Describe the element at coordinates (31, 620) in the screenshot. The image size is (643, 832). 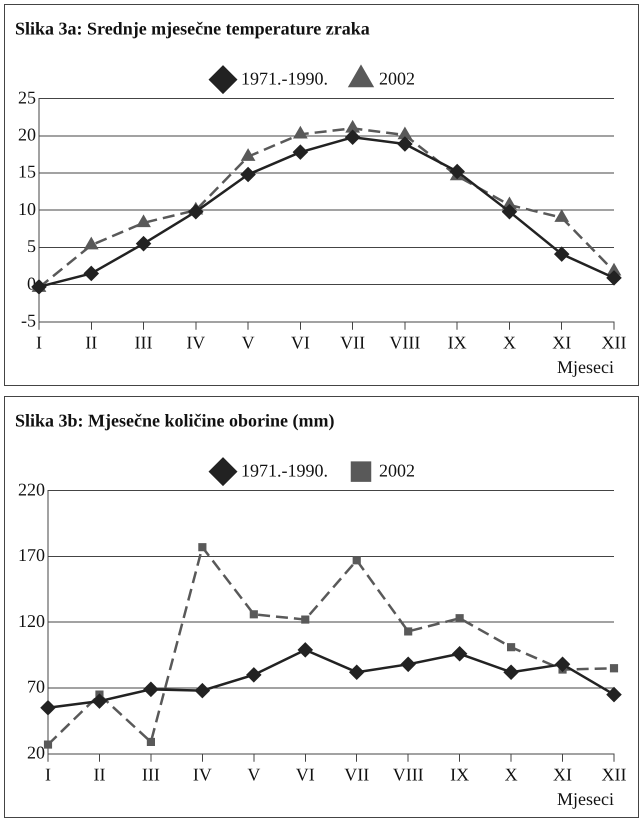
I see `y-tick-label: 120` at that location.